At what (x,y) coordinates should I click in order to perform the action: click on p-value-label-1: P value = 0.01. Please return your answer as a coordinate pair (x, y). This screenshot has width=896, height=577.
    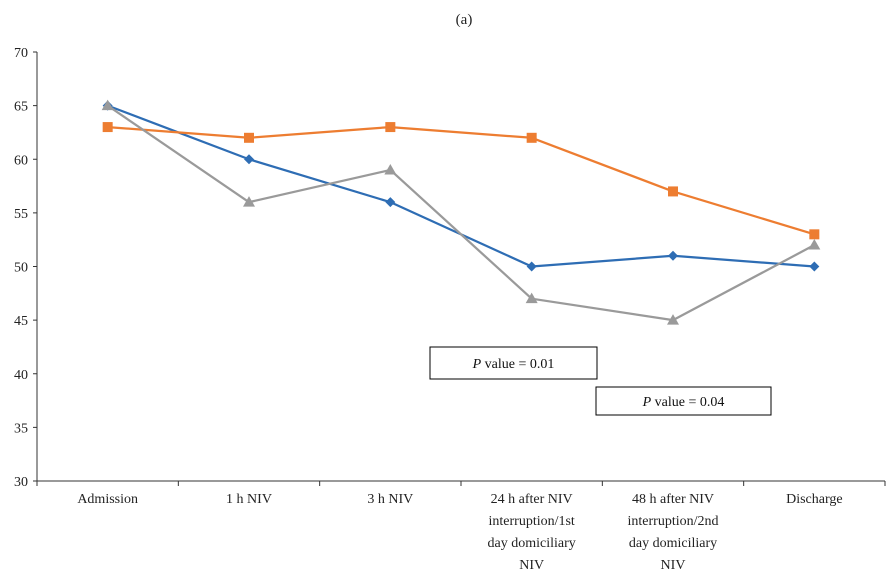
    Looking at the image, I should click on (513, 364).